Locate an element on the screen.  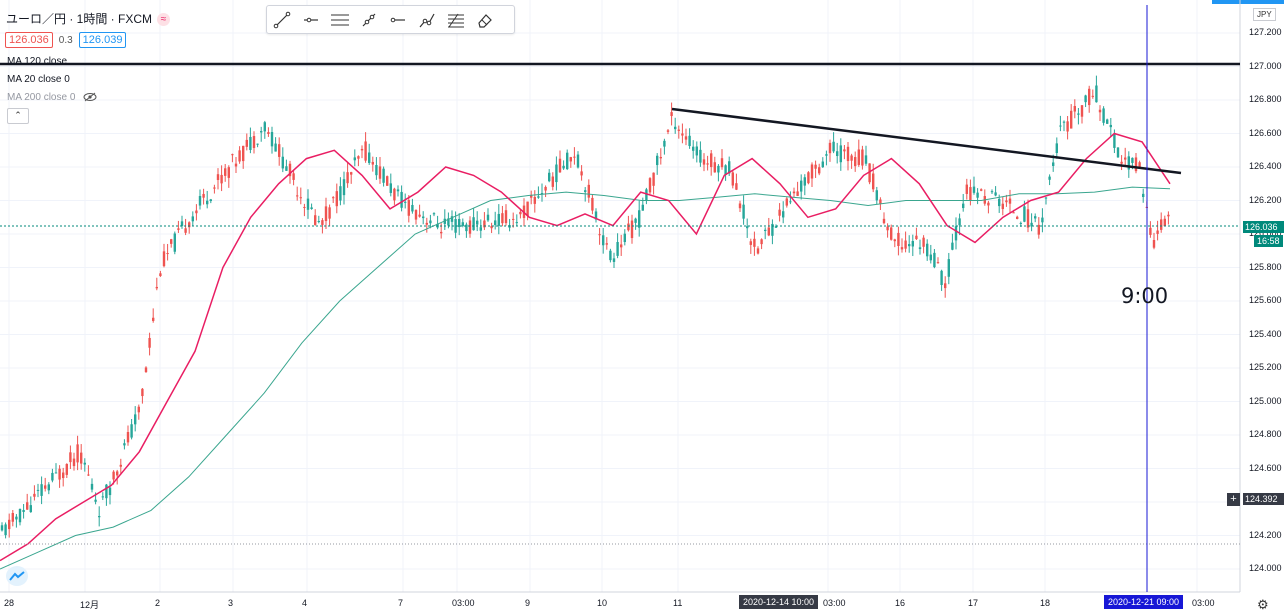
collapse-legend-button: ⌃ is located at coordinates (18, 116).